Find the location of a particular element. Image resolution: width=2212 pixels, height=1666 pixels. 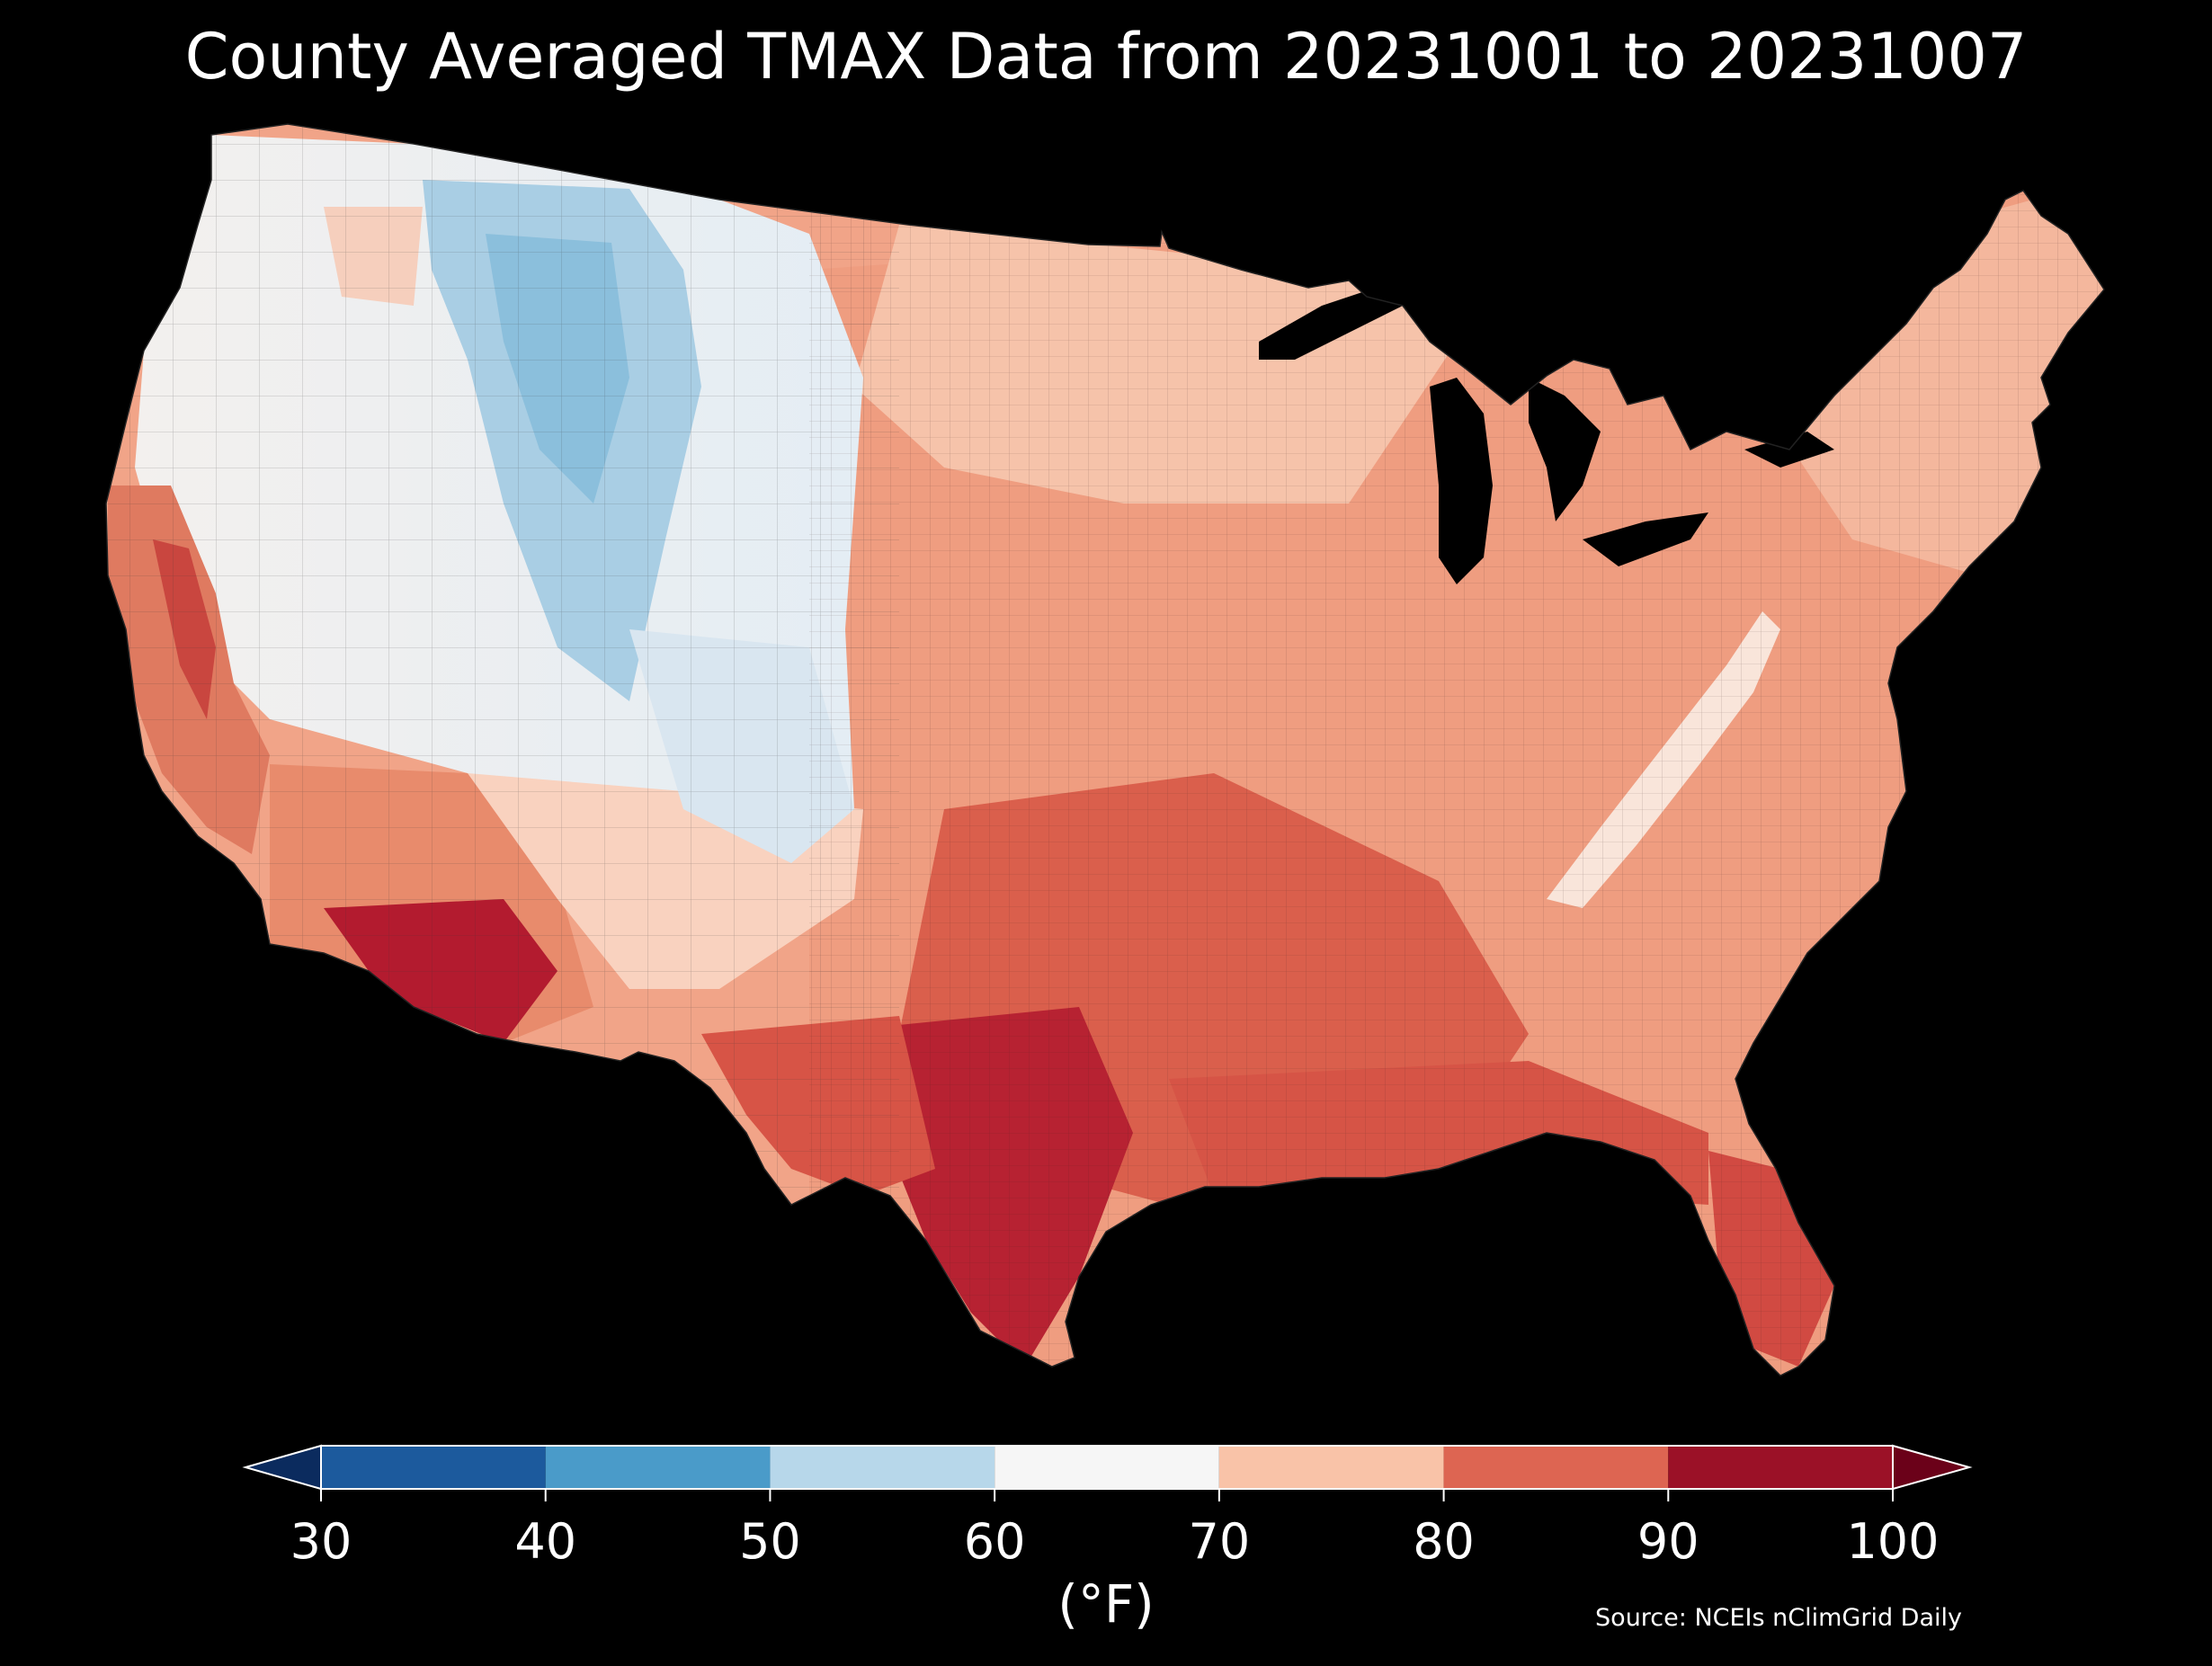

colorbar-bins is located at coordinates (1107, 1468).